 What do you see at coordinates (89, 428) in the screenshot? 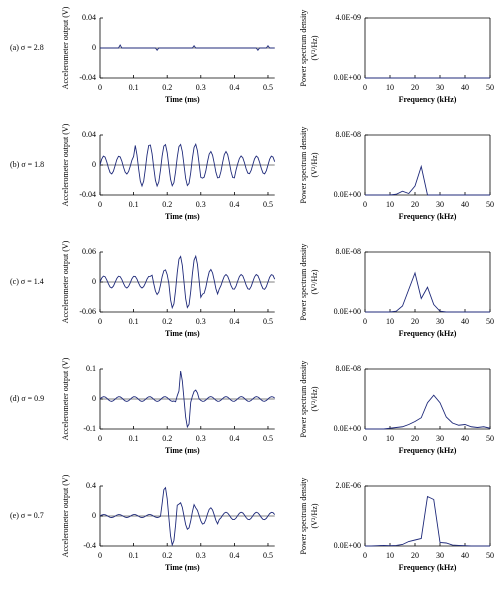
I see `y-tick-label: -0.1` at bounding box center [89, 428].